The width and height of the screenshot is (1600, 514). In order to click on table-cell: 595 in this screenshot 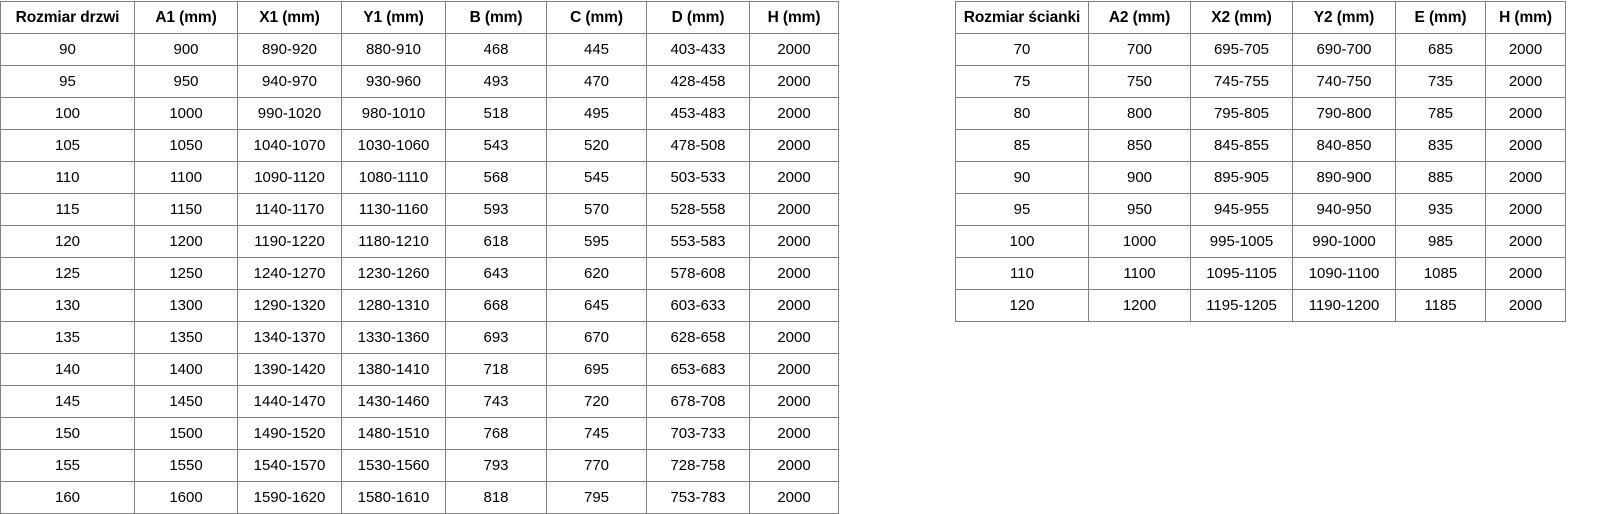, I will do `click(596, 241)`.